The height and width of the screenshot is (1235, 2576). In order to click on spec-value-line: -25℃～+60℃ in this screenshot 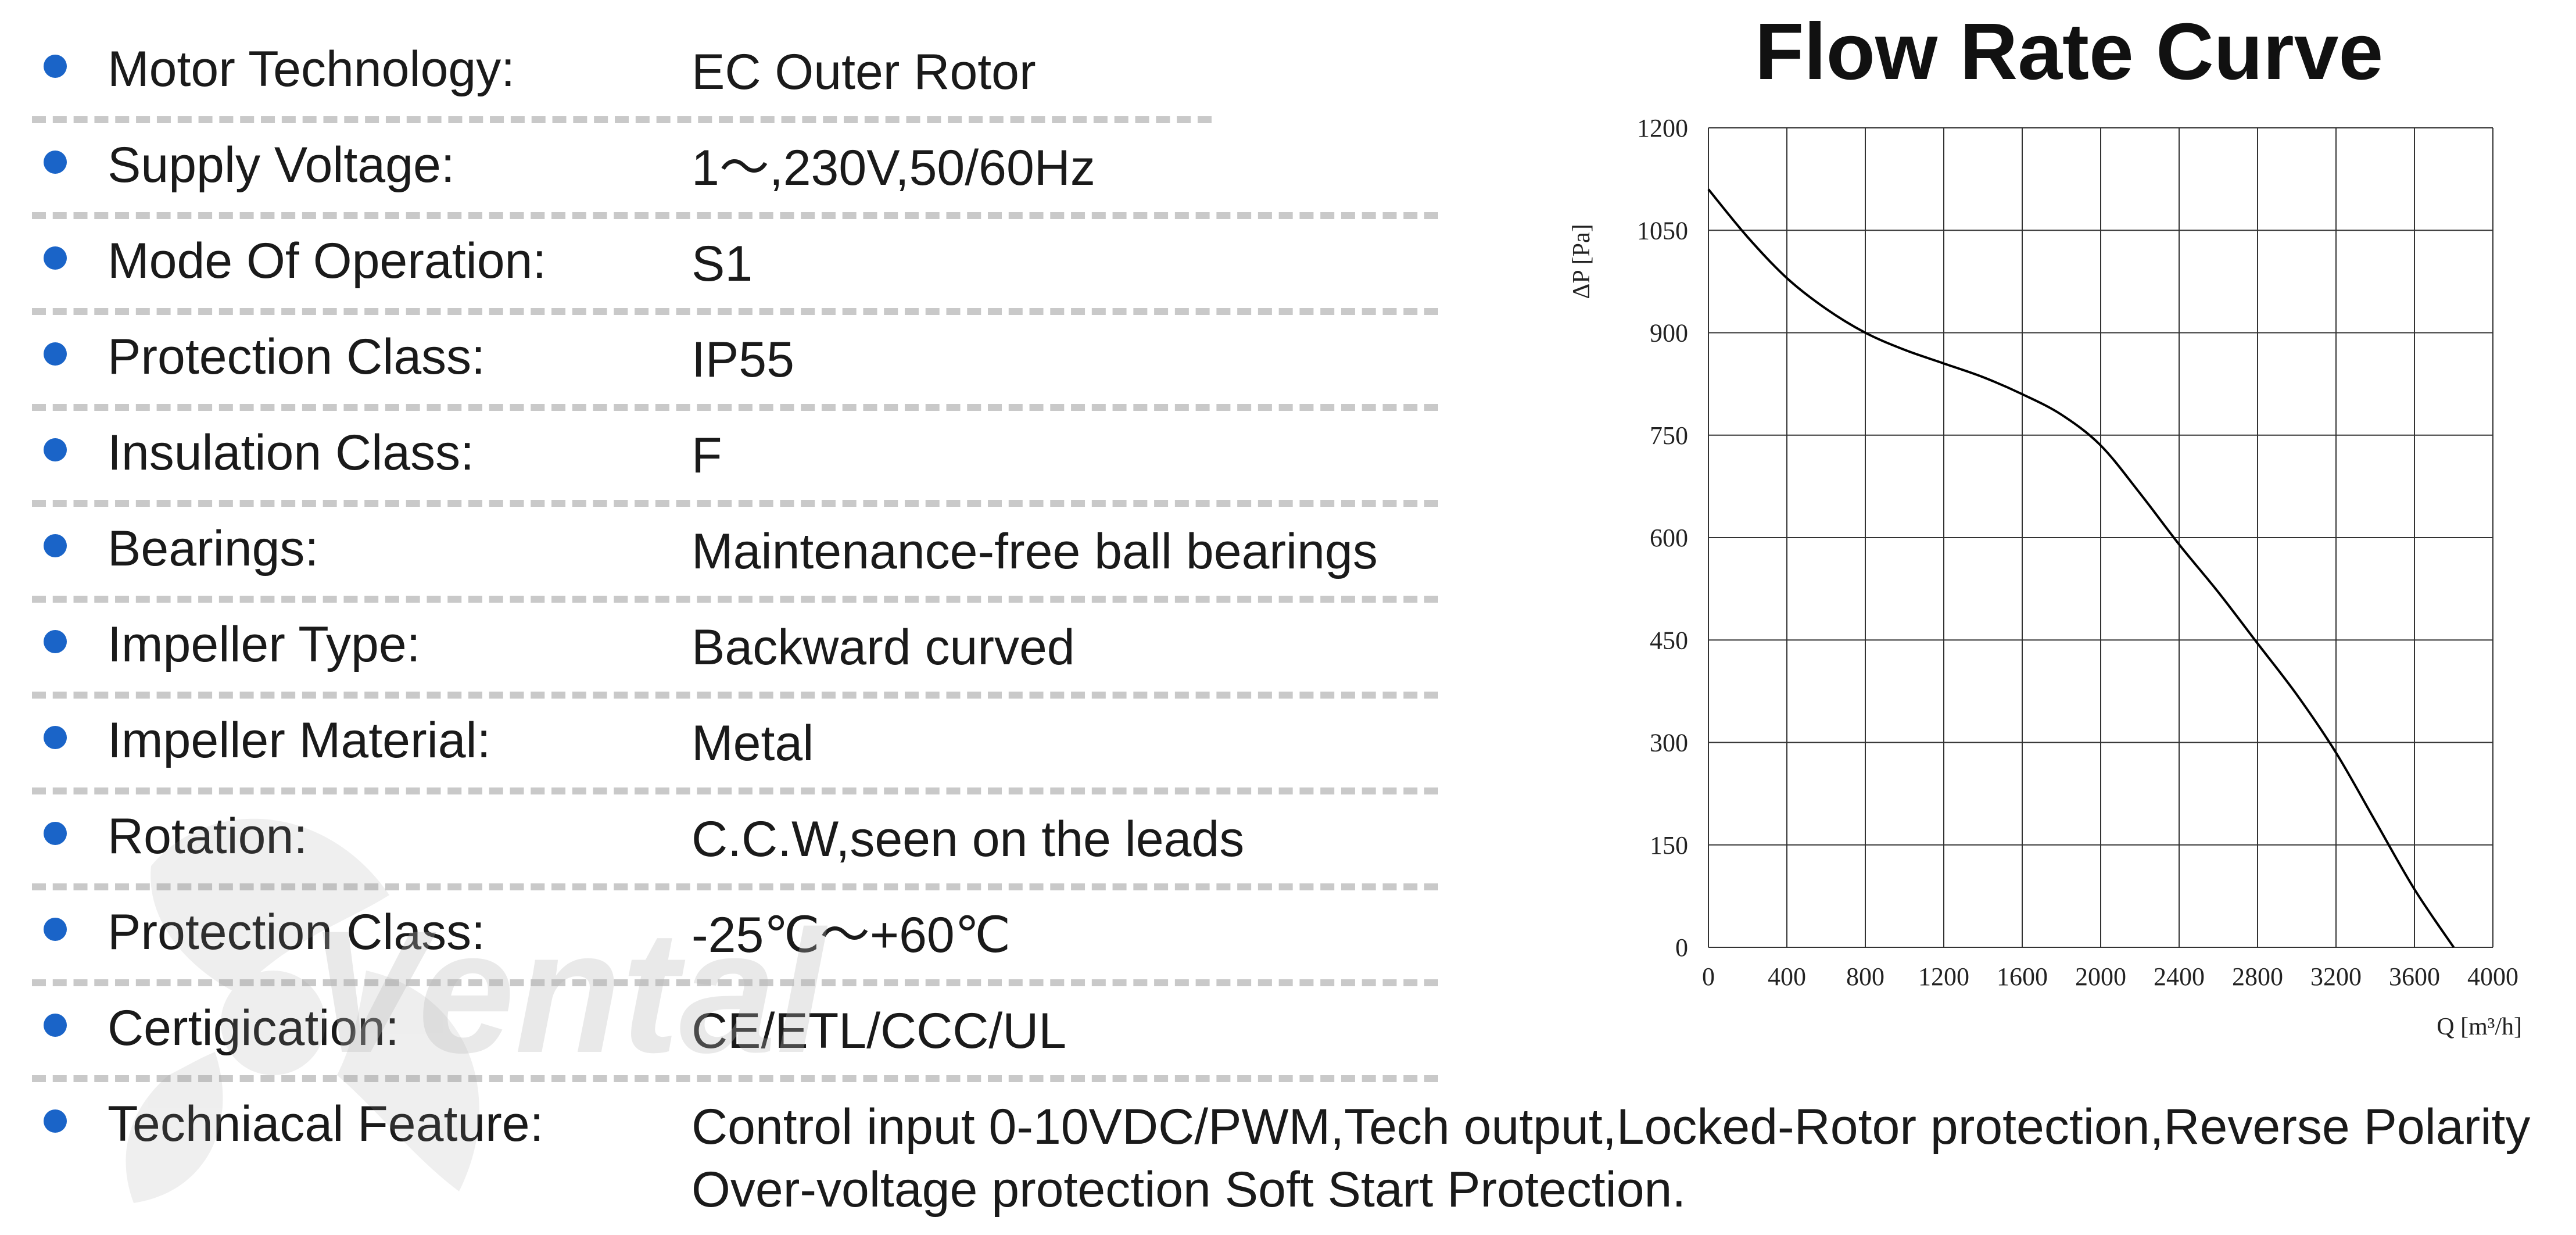, I will do `click(851, 935)`.